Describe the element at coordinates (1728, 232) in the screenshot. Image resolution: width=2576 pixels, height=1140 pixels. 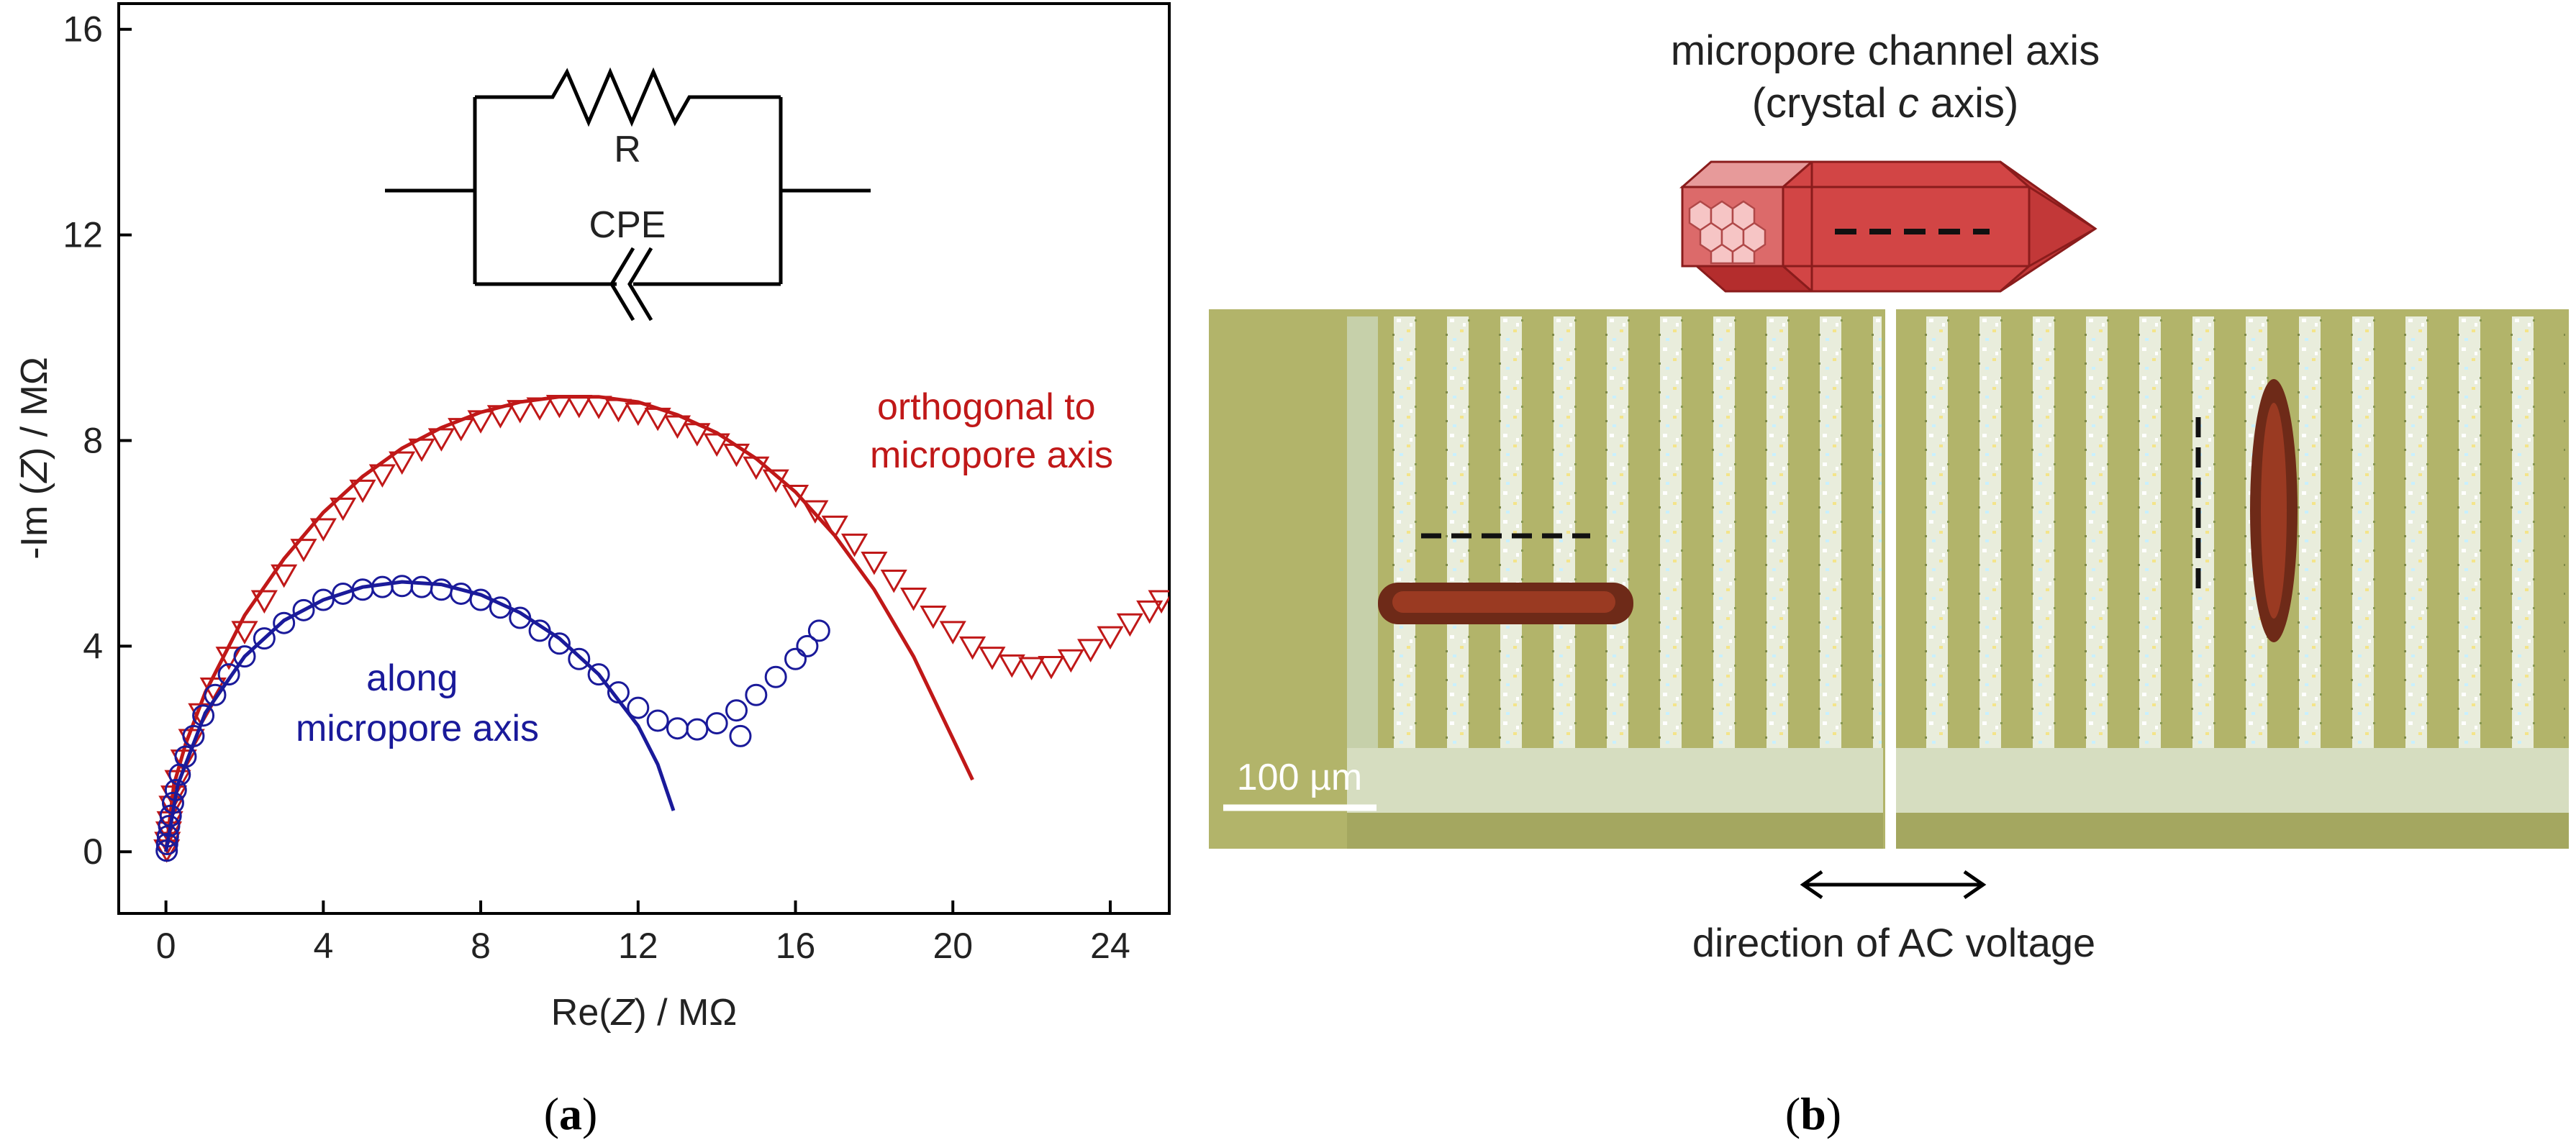
I see `pore-bundle` at that location.